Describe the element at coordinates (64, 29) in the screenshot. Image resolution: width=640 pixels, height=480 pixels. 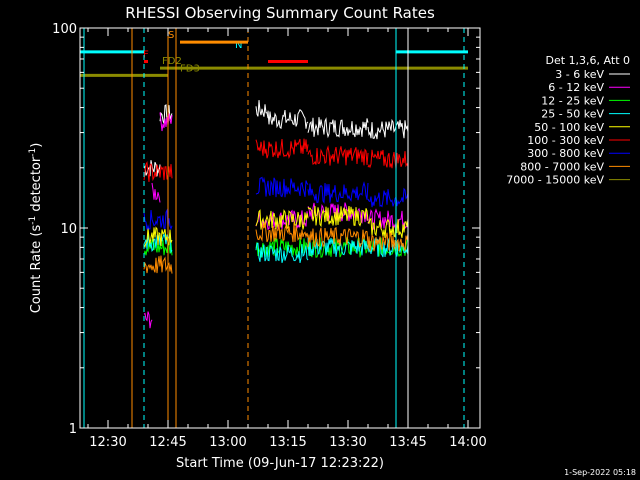
I see `y-tick-label-100: 100` at that location.